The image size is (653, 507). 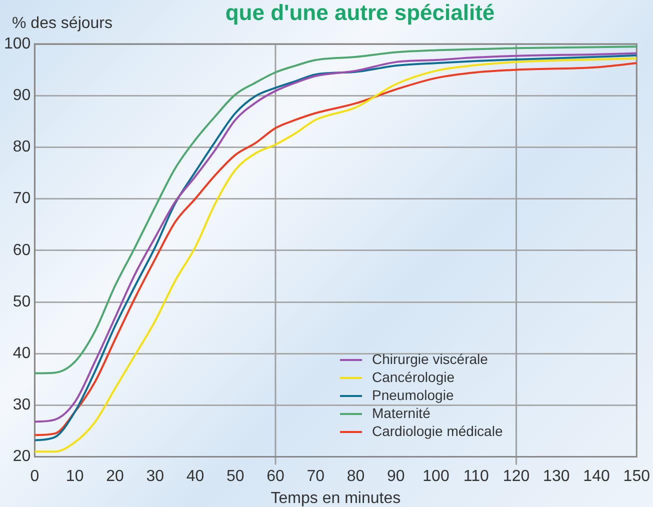 What do you see at coordinates (21, 405) in the screenshot?
I see `y-tick-label: 30` at bounding box center [21, 405].